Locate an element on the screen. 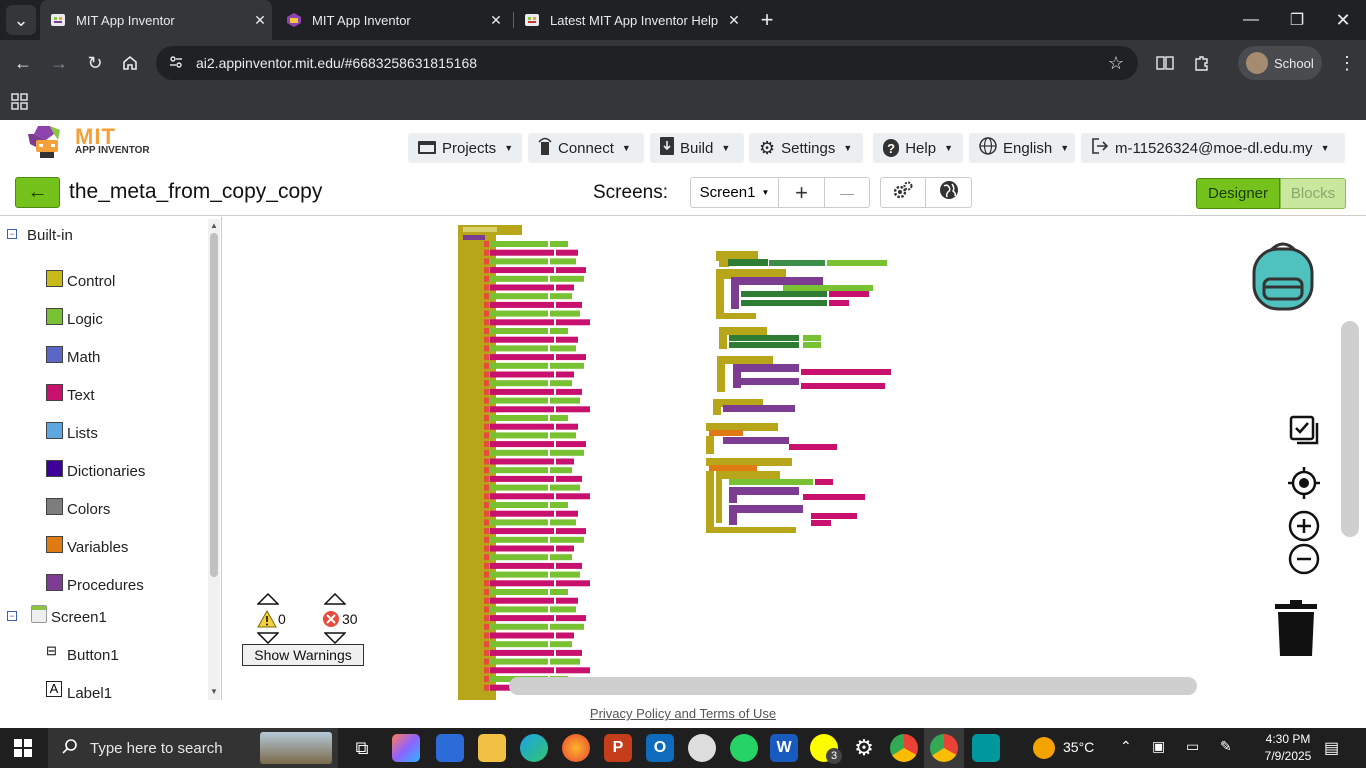 This screenshot has height=768, width=1366. window-close-icon: ✕ is located at coordinates (1343, 19).